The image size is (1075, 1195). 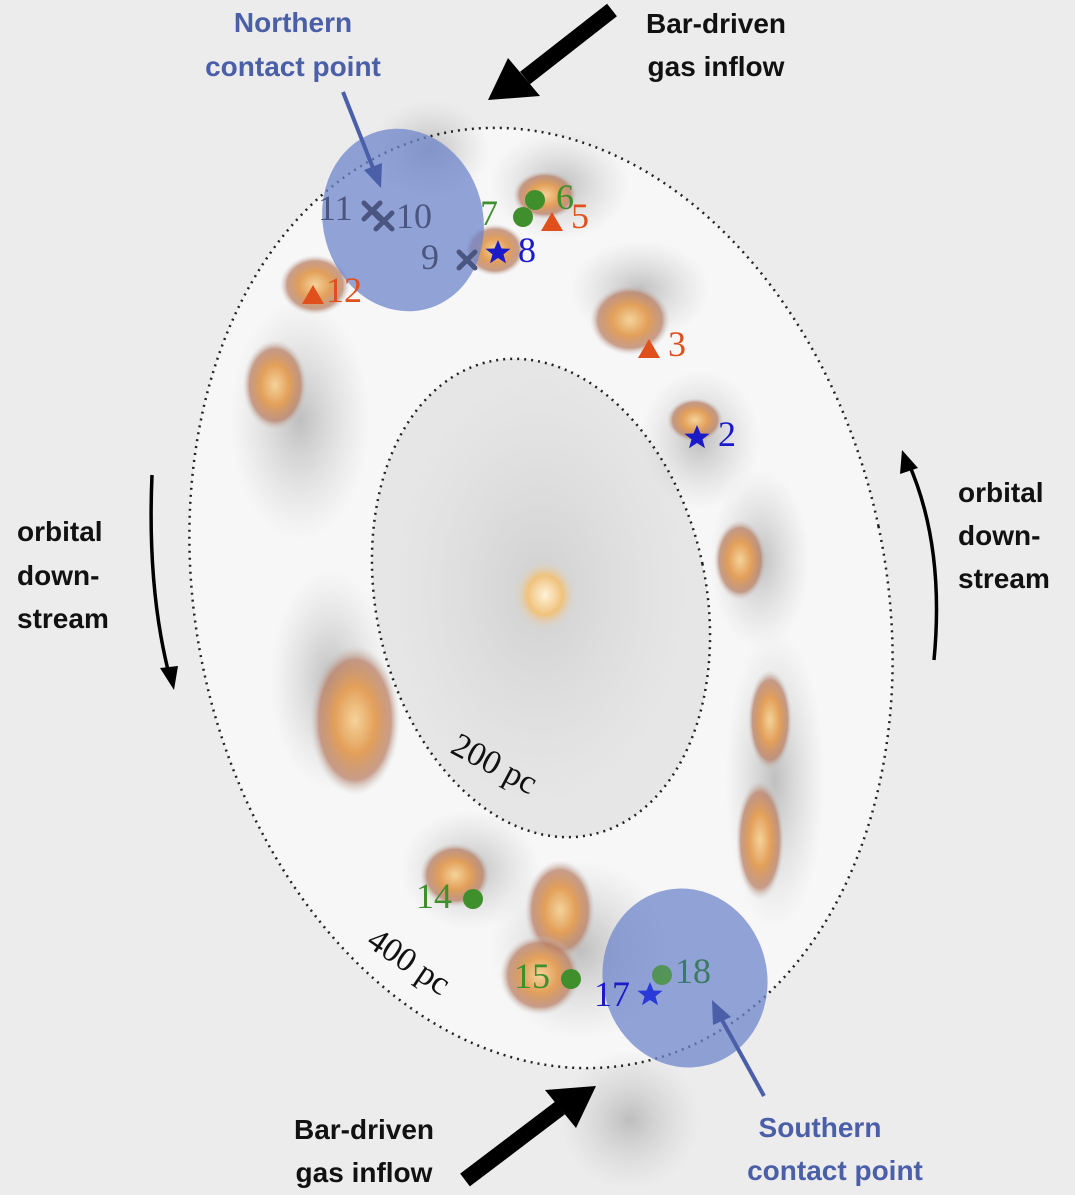 What do you see at coordinates (697, 437) in the screenshot?
I see `marker-2-star` at bounding box center [697, 437].